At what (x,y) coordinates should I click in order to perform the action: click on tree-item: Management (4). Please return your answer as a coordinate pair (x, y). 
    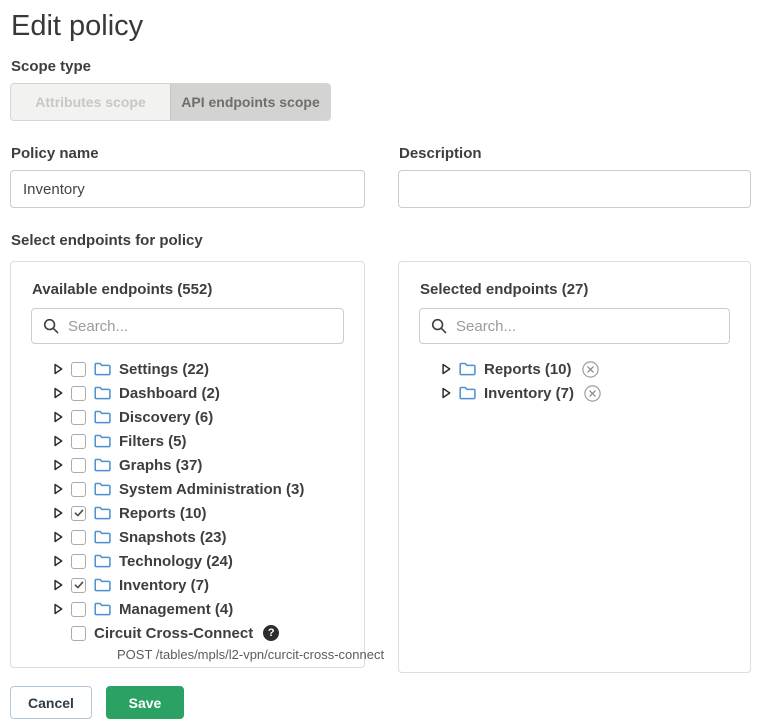
    Looking at the image, I should click on (198, 609).